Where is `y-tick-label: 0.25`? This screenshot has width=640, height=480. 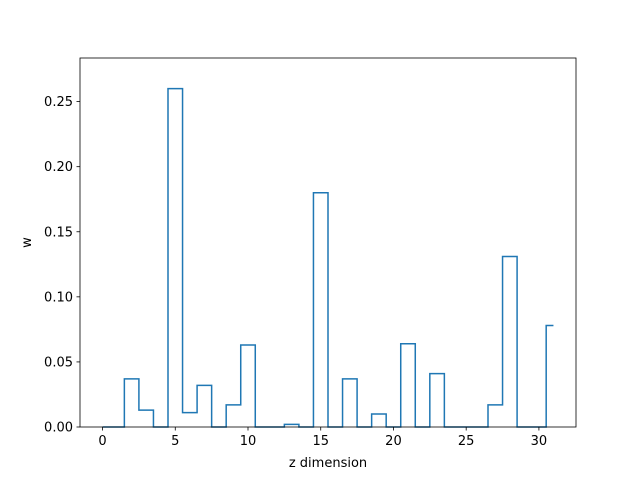 y-tick-label: 0.25 is located at coordinates (58, 102).